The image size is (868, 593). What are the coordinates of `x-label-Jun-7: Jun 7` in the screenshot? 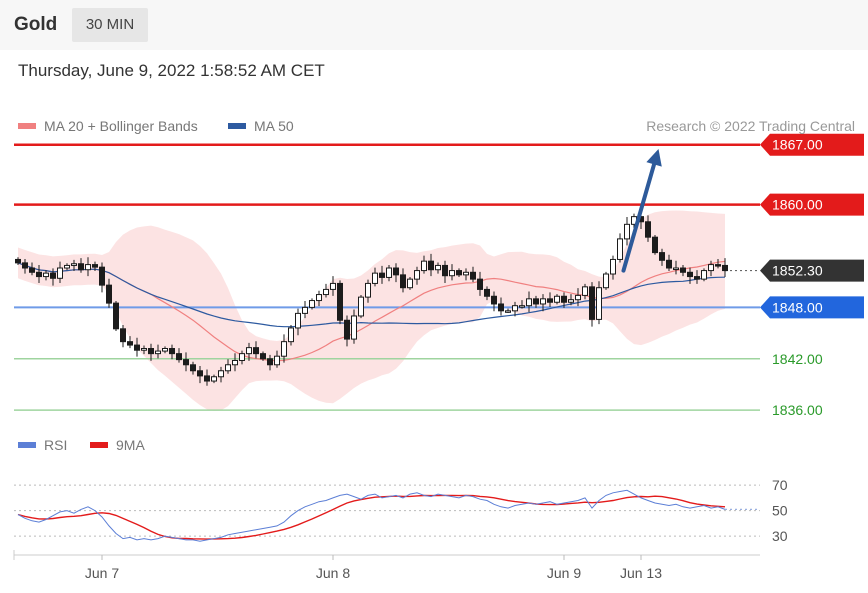 It's located at (102, 573).